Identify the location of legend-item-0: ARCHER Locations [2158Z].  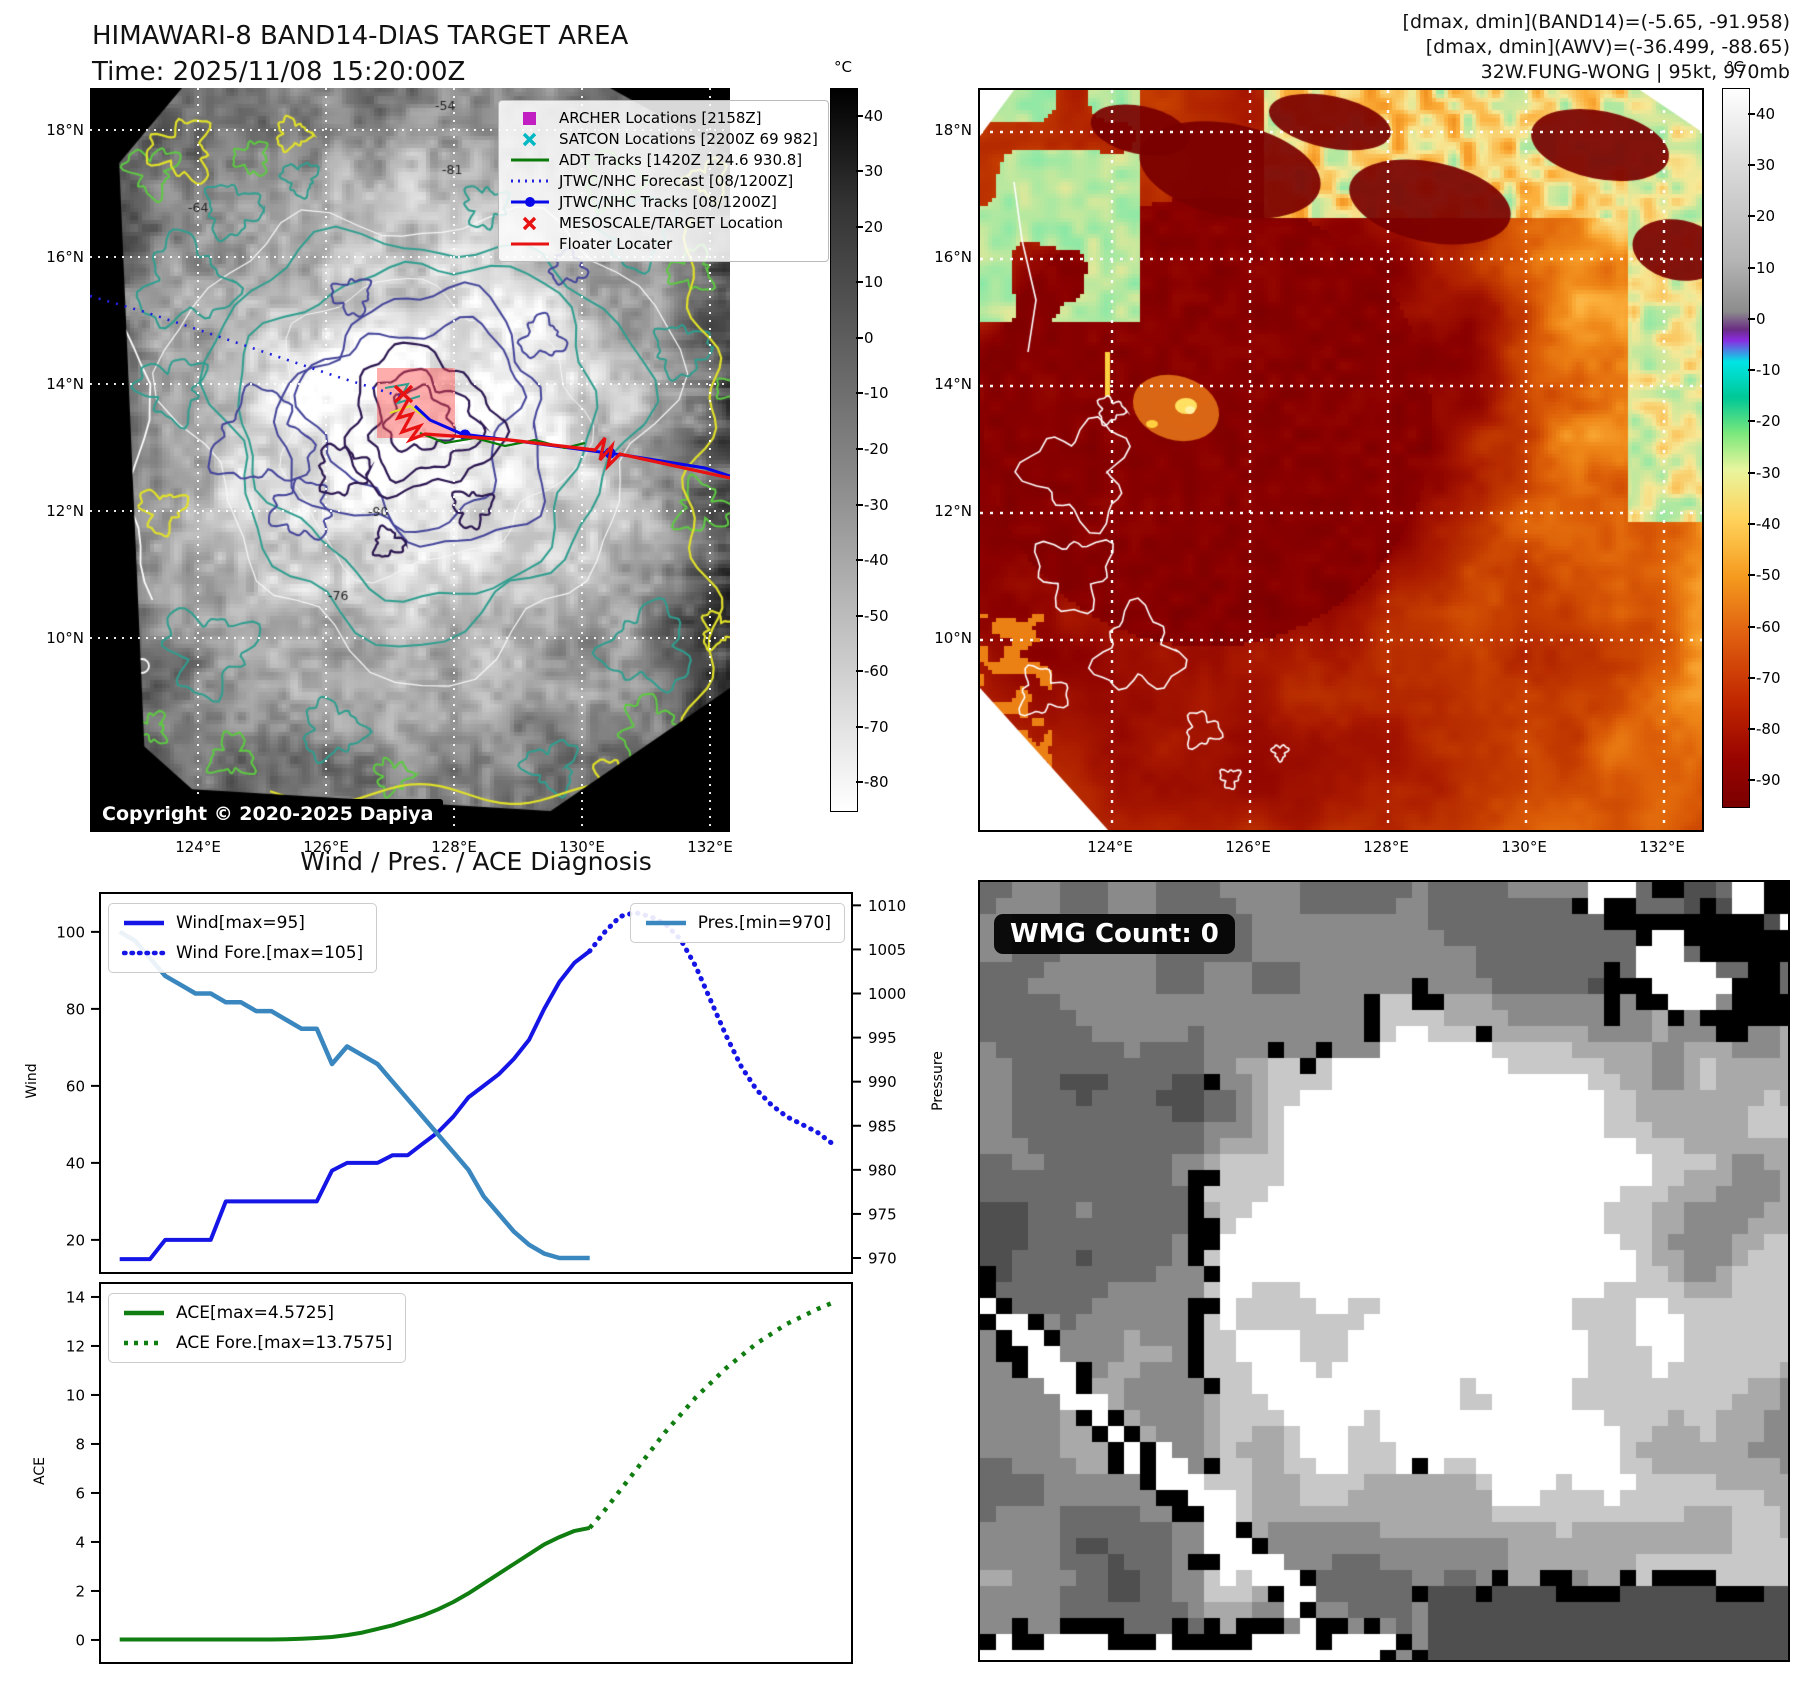
(663, 118).